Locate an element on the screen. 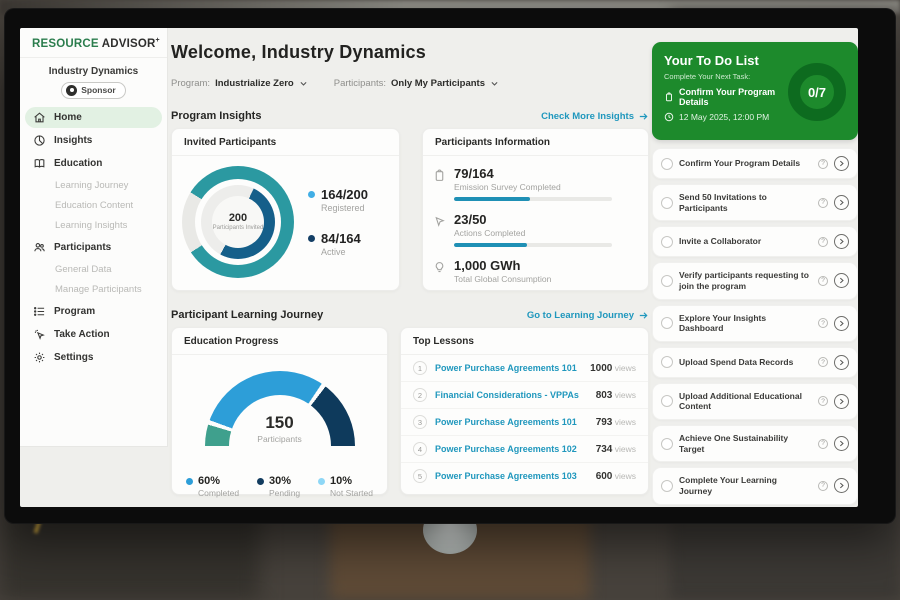 This screenshot has width=900, height=600. legend-dot is located at coordinates (311, 194).